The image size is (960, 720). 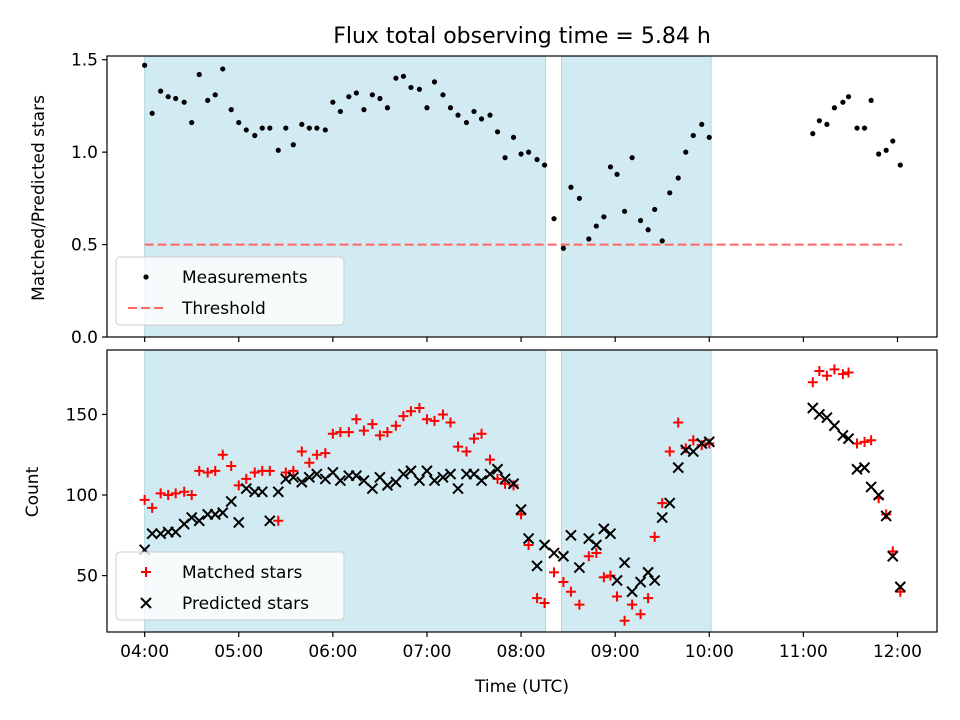 I want to click on x-tick-label: 04:00, so click(x=144, y=652).